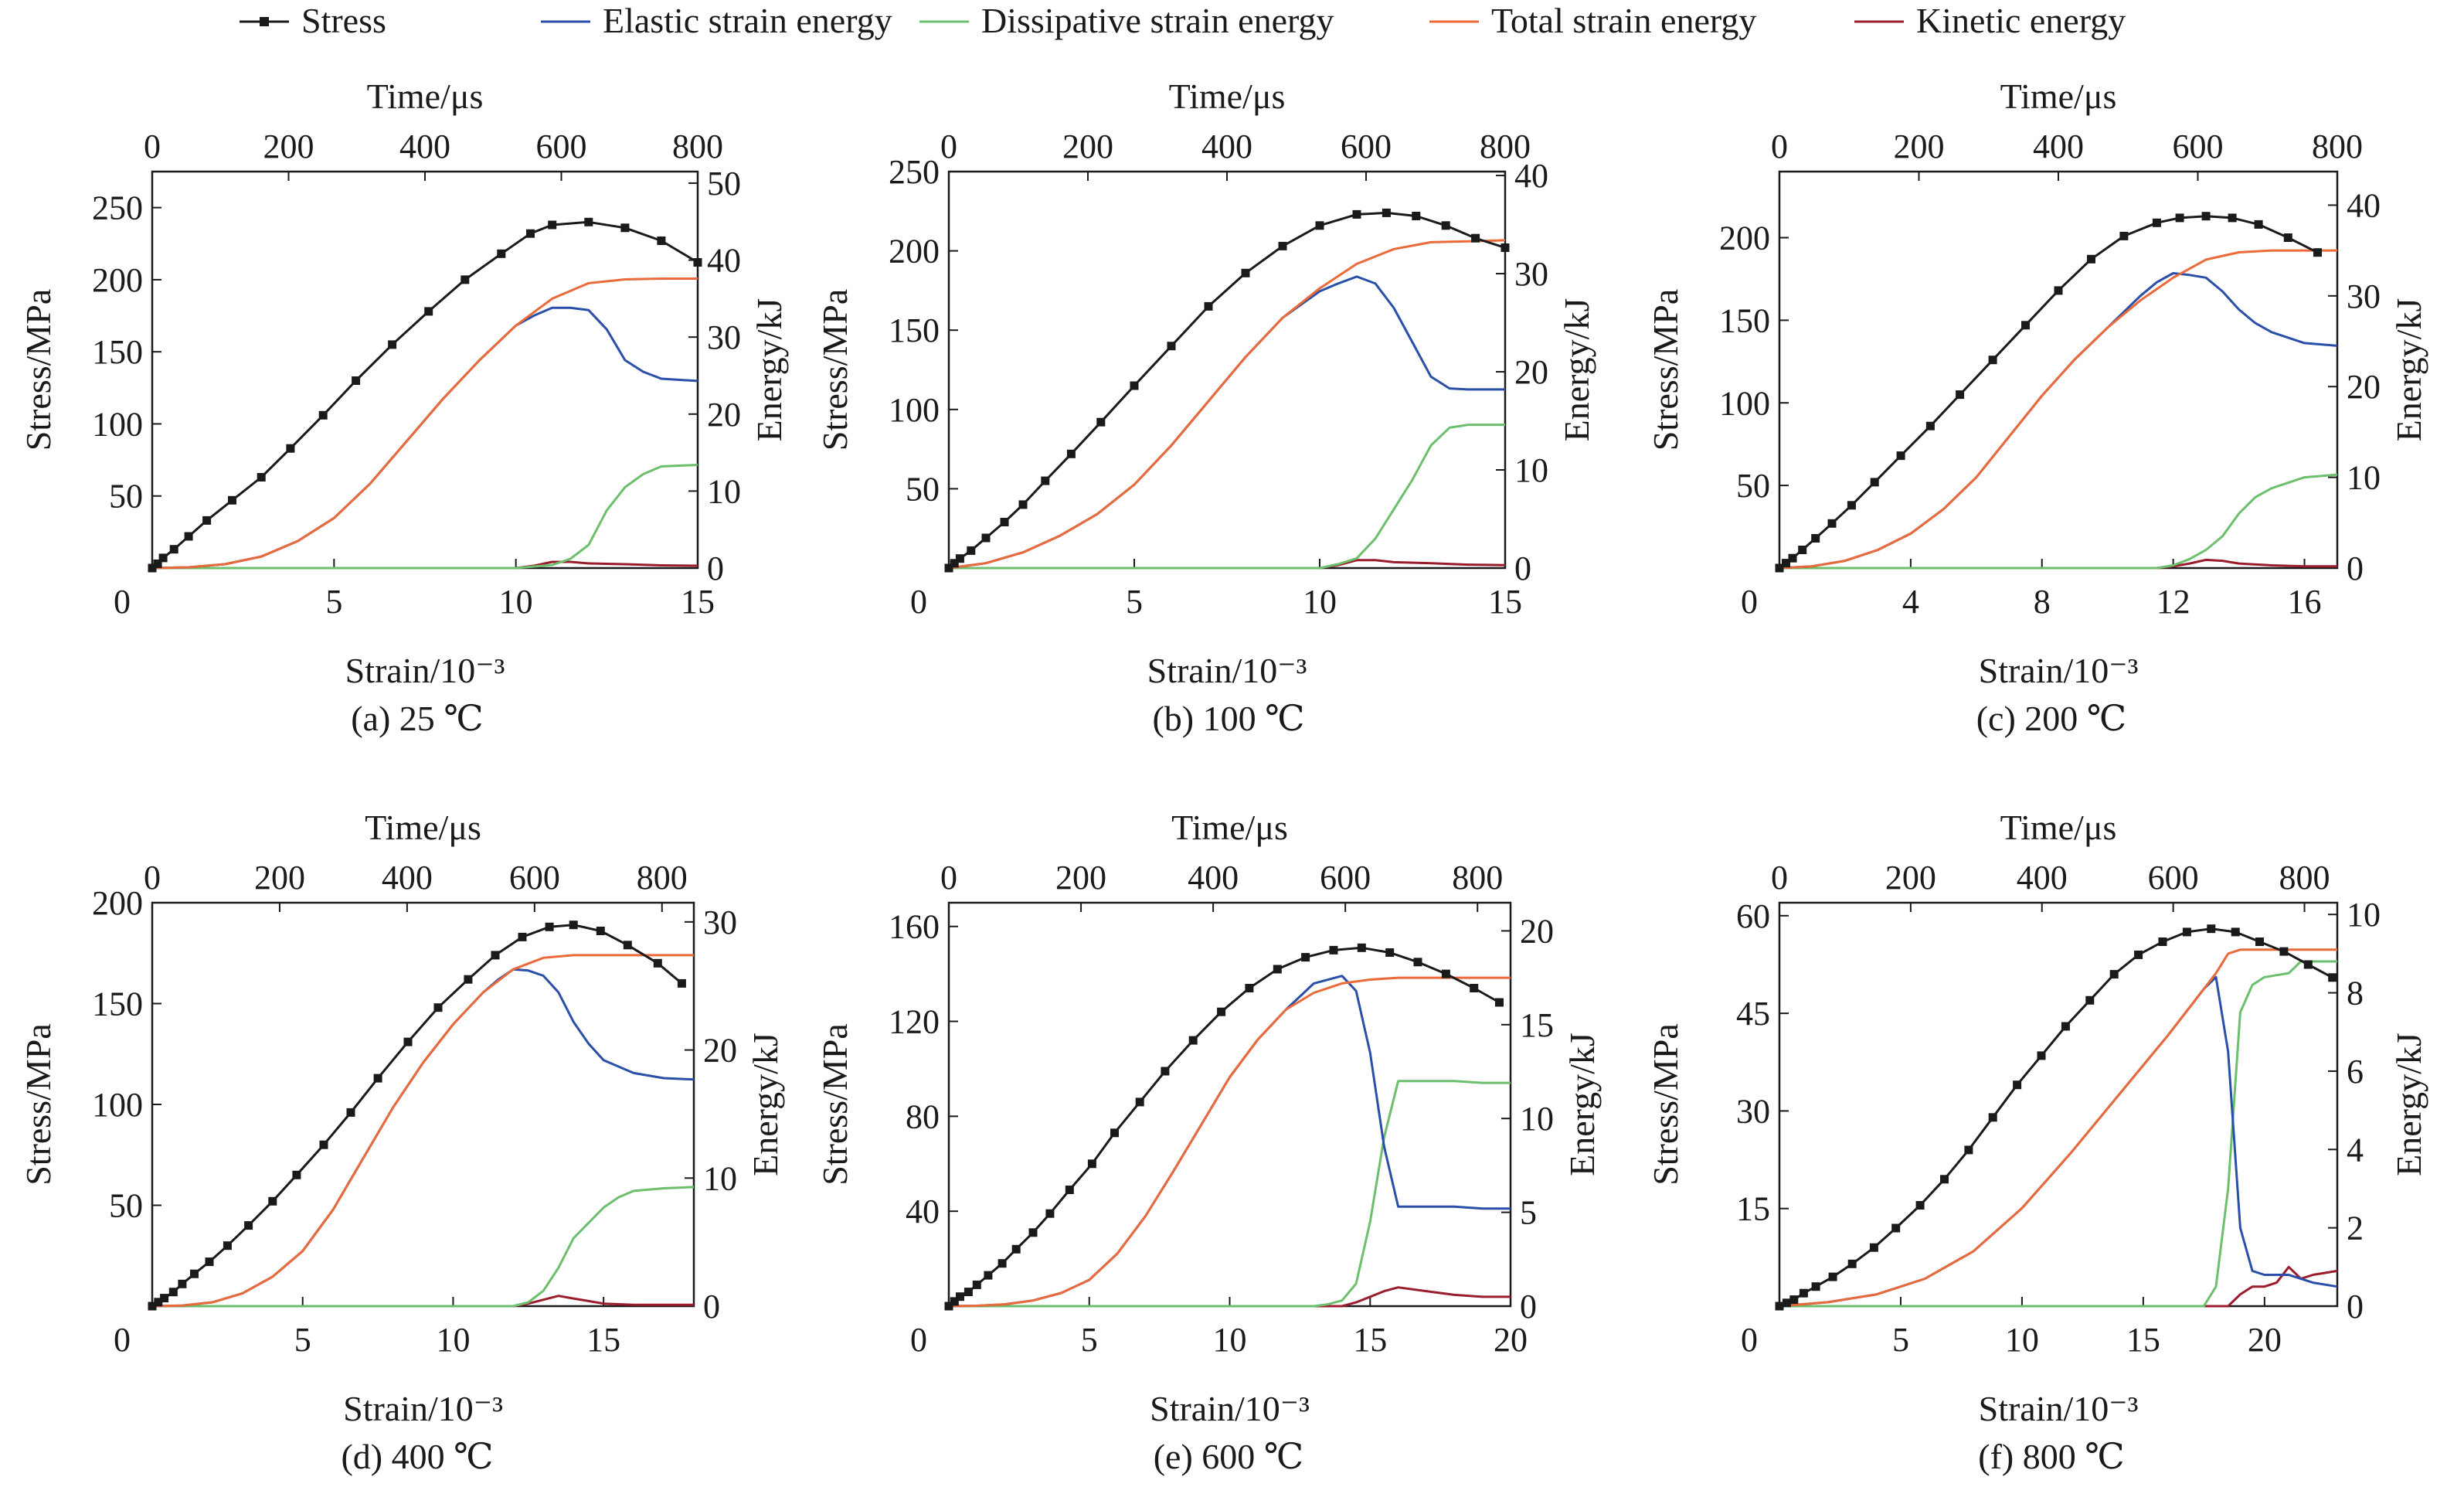 Image resolution: width=2464 pixels, height=1487 pixels. Describe the element at coordinates (1744, 238) in the screenshot. I see `y-tick-label: 200` at that location.